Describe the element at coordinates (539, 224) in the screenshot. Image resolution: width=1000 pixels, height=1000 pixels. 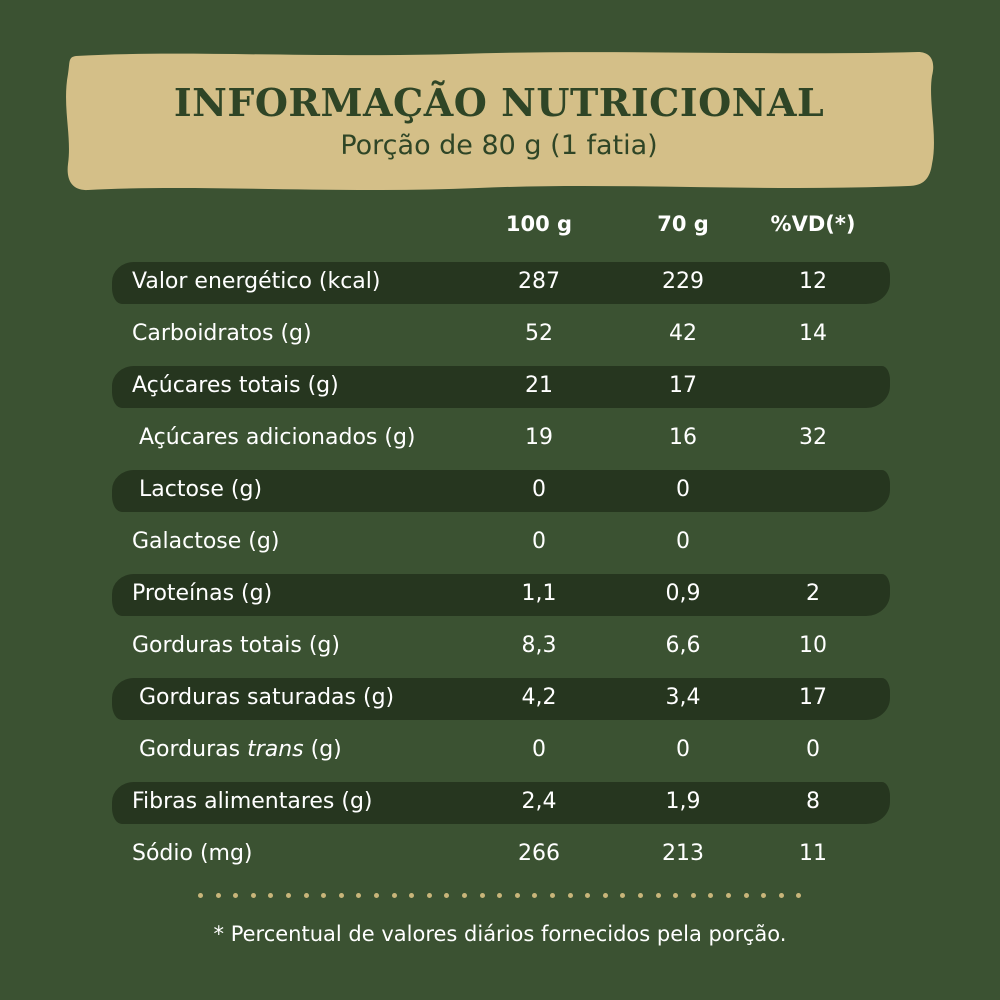
I see `column-header-100g: 100 g` at that location.